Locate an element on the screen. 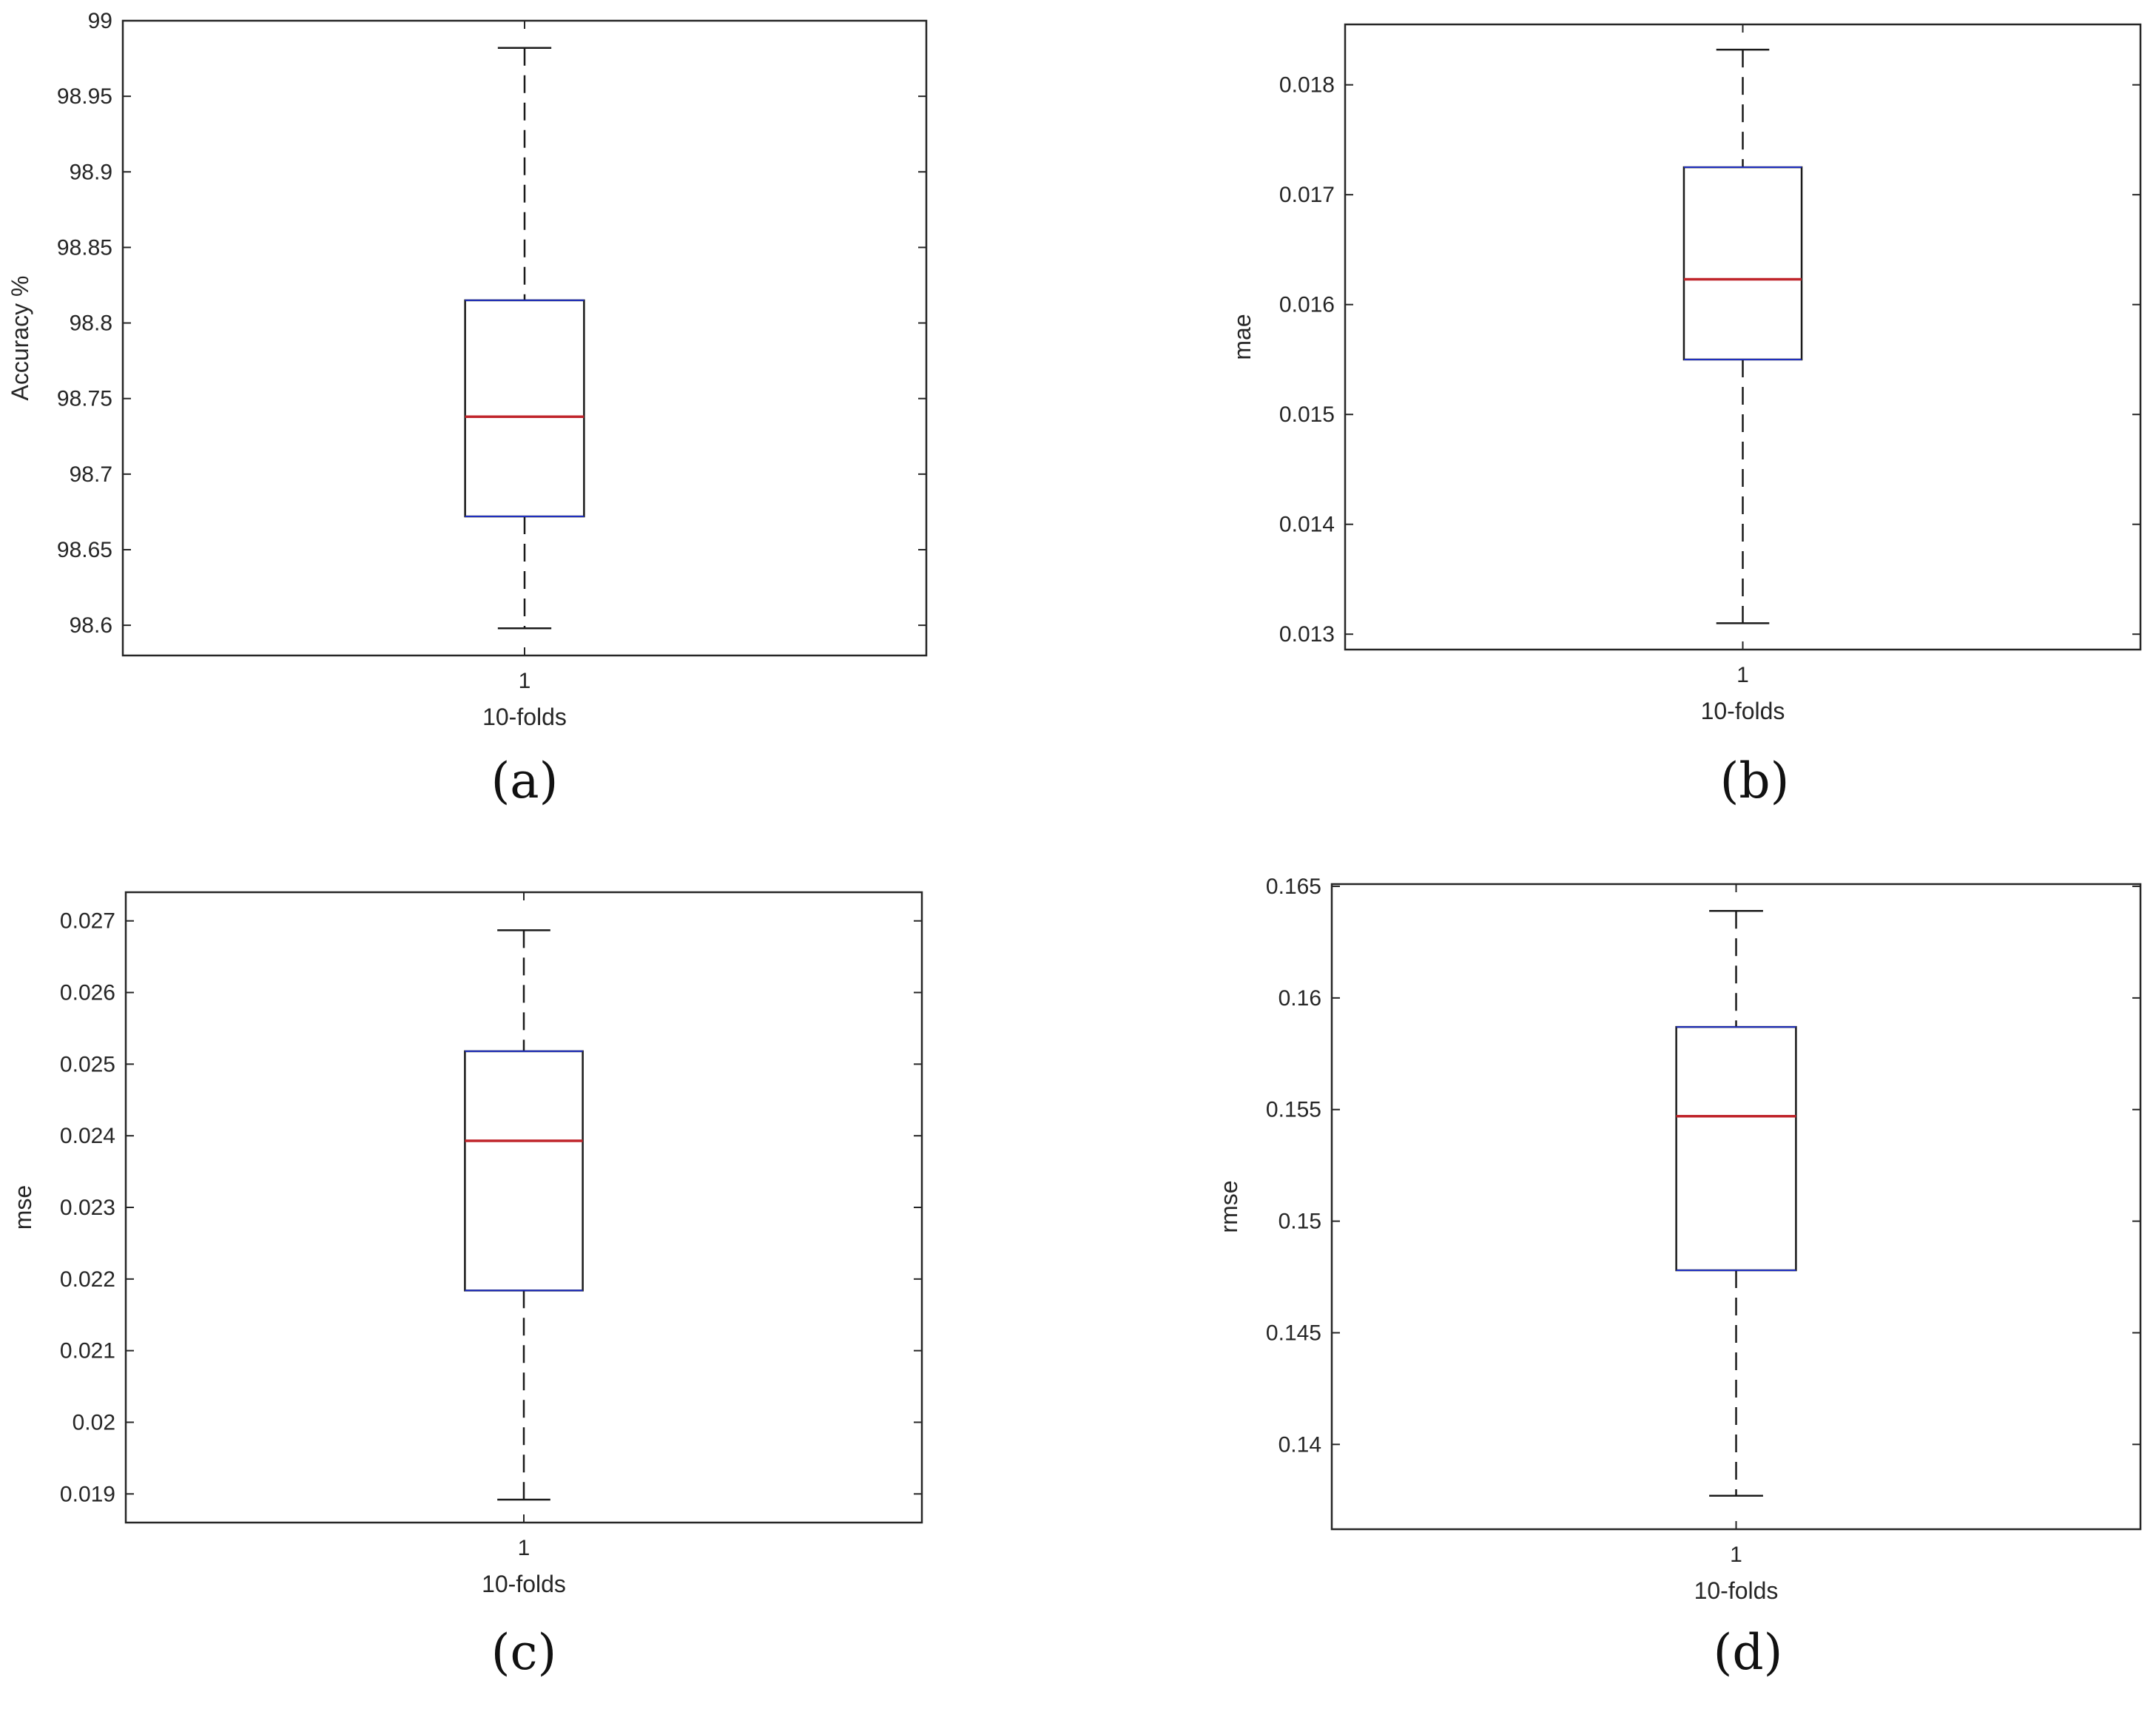 Image resolution: width=2156 pixels, height=1709 pixels. y-tick-label: 0.16 is located at coordinates (1300, 998).